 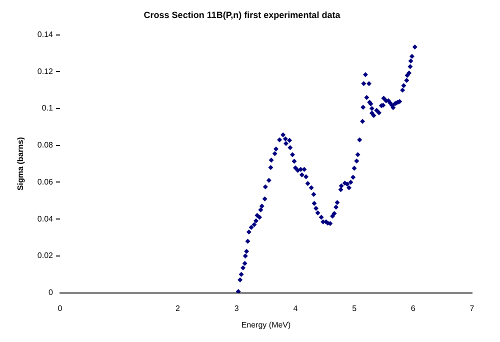 What do you see at coordinates (177, 308) in the screenshot?
I see `x-tick-label: 2` at bounding box center [177, 308].